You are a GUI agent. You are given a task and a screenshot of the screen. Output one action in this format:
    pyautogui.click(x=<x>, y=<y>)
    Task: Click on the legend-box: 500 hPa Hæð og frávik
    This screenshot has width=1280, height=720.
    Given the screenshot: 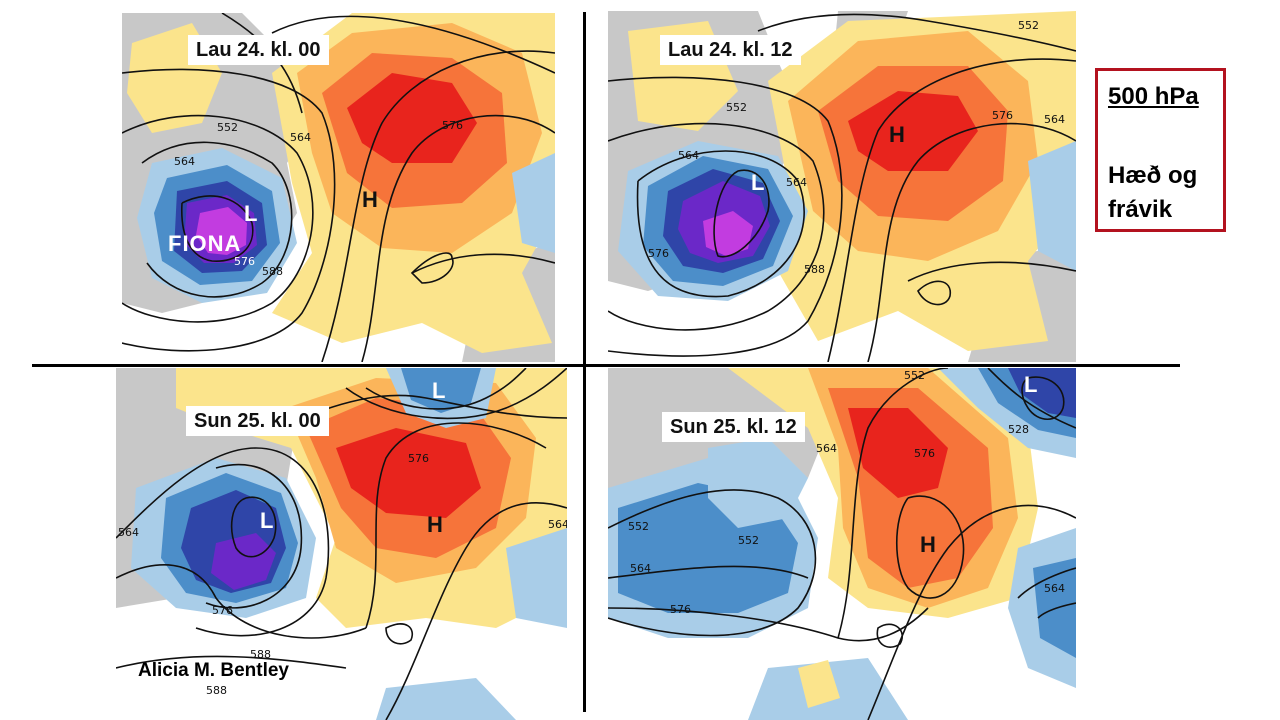 What is the action you would take?
    pyautogui.click(x=1160, y=150)
    